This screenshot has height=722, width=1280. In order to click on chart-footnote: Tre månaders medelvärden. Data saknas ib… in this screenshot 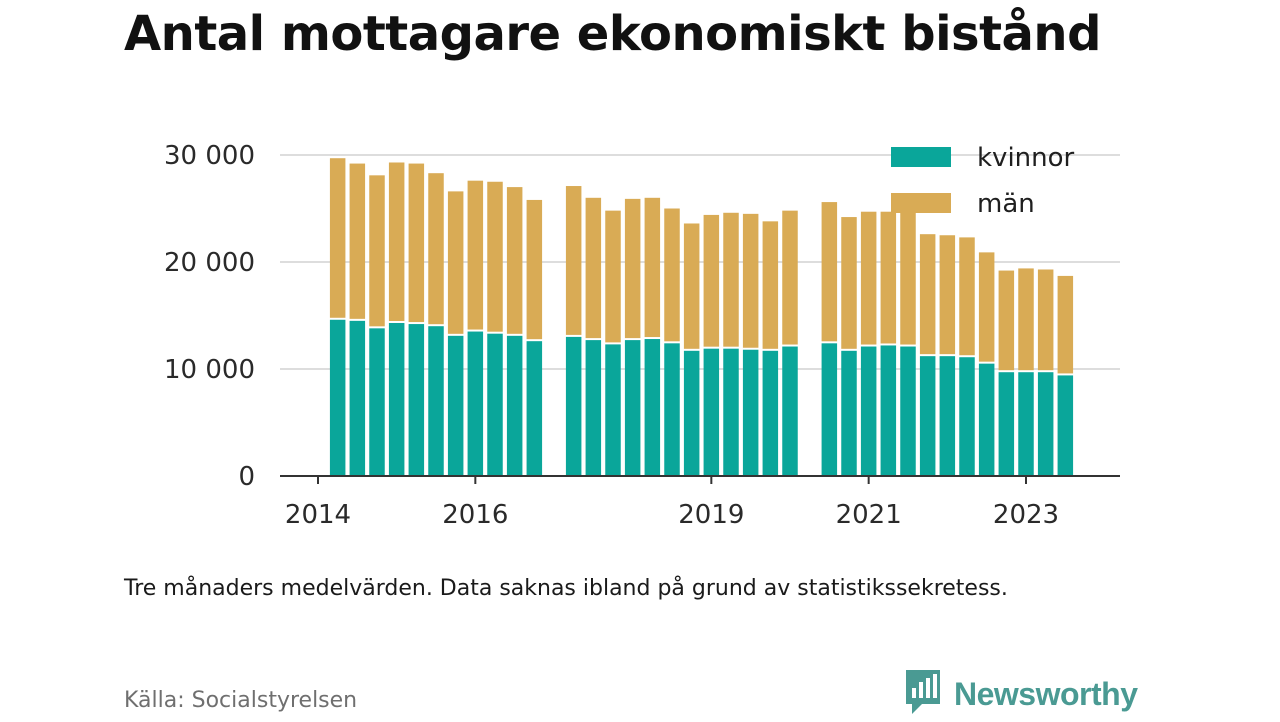, I will do `click(566, 588)`.